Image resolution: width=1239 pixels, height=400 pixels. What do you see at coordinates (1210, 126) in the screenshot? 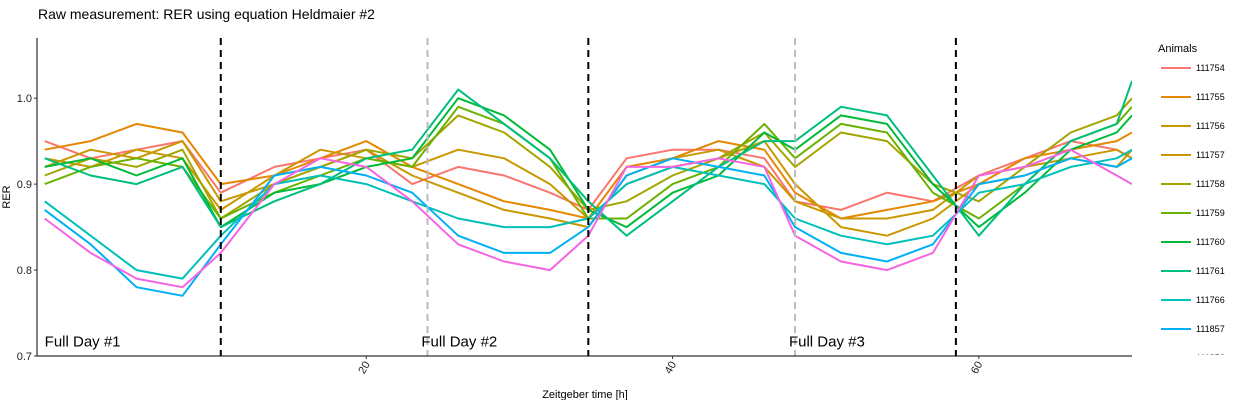
I see `legend-label: 111756` at bounding box center [1210, 126].